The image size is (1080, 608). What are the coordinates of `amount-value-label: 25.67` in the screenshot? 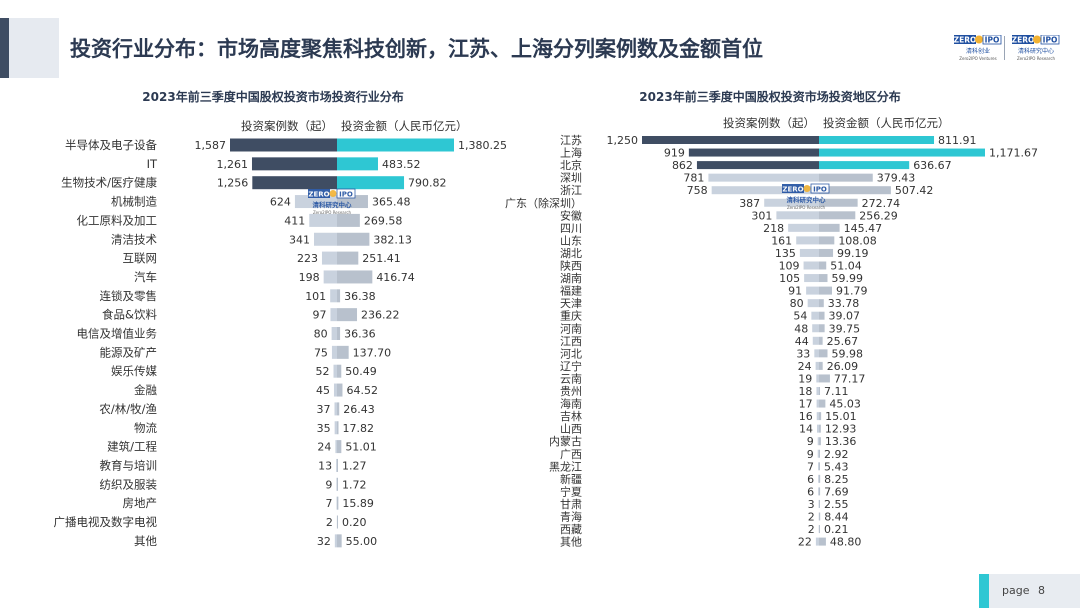 It's located at (843, 341).